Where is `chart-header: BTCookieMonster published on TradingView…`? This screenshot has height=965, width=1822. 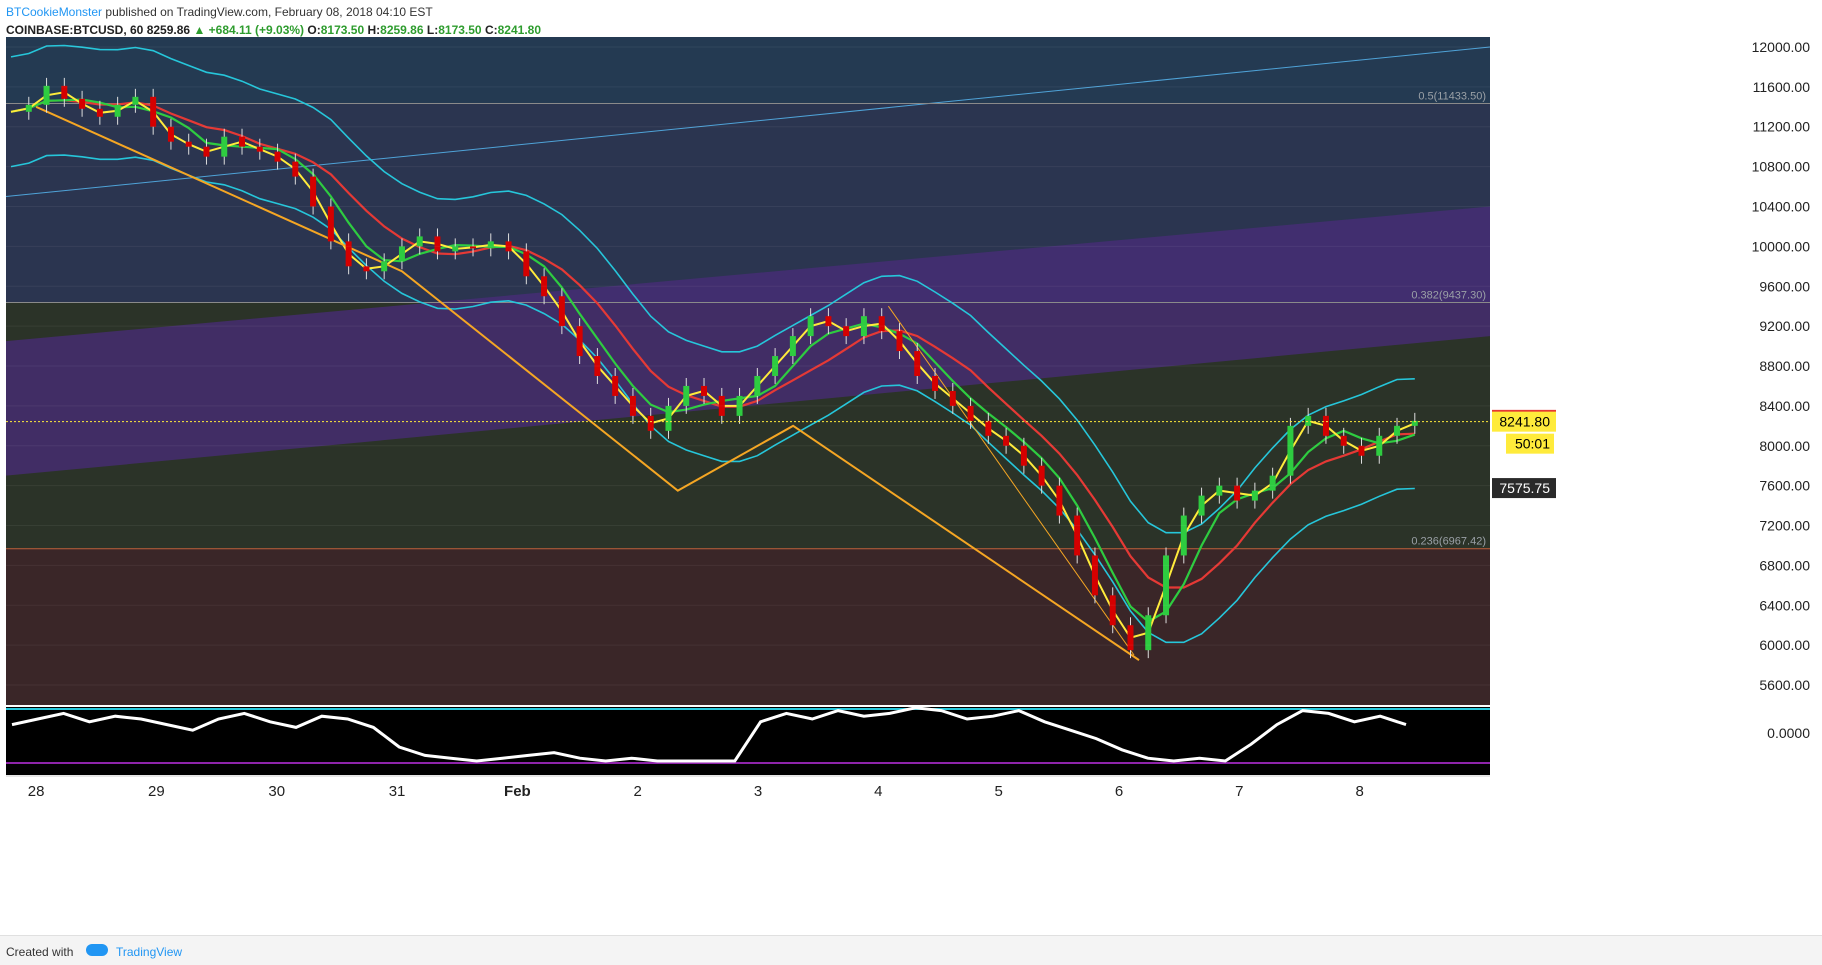
chart-header: BTCookieMonster published on TradingView… is located at coordinates (911, 22).